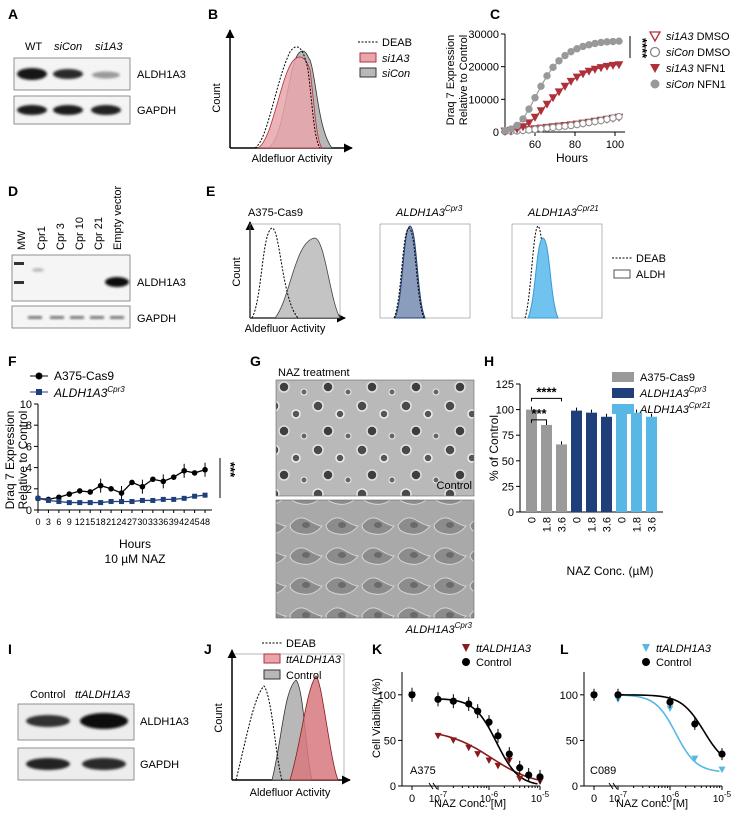  What do you see at coordinates (29, 490) in the screenshot?
I see `f-ytick-label-1: 2` at bounding box center [29, 490].